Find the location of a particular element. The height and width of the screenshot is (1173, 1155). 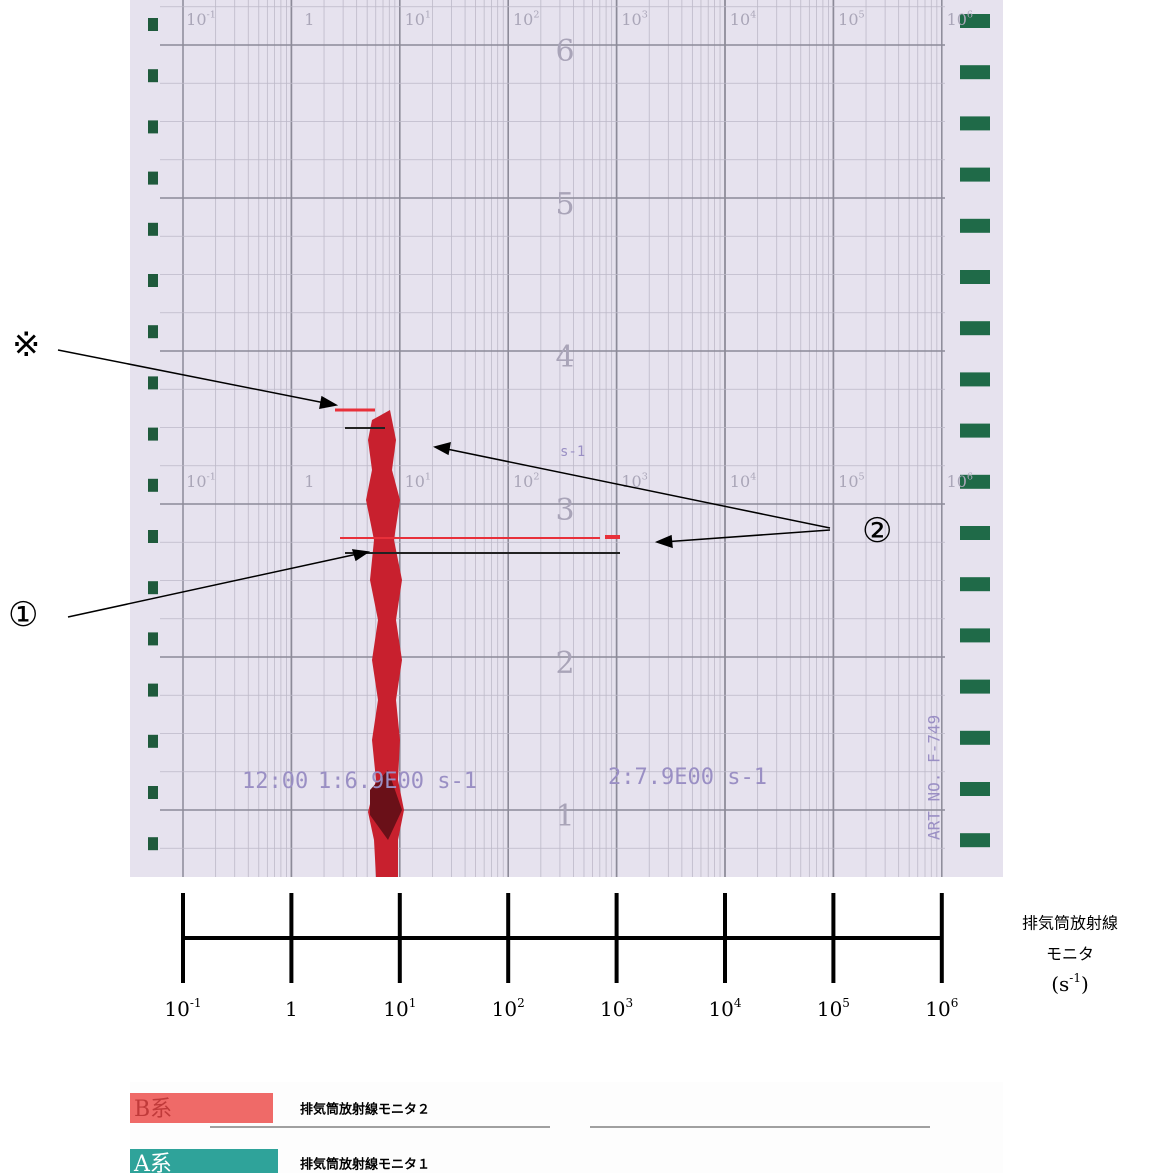

paper-scale-label: 1 is located at coordinates (309, 19).